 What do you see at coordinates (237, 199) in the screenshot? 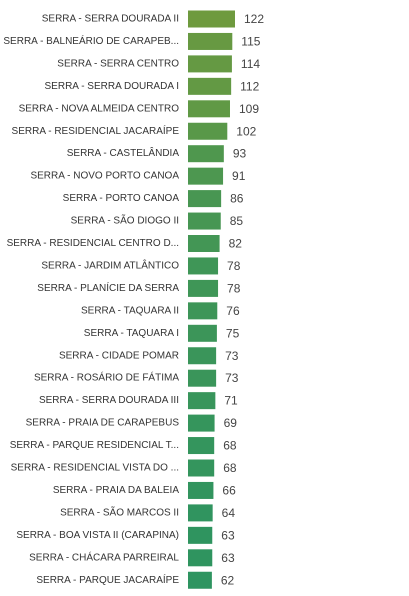
I see `value-label: 86` at bounding box center [237, 199].